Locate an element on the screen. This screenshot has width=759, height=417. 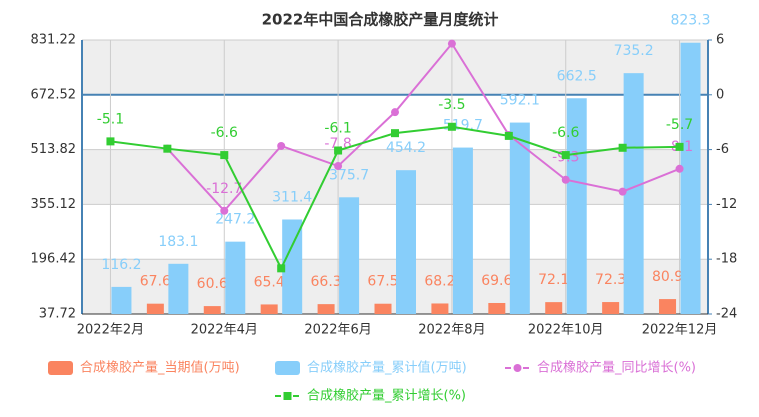
x-tick-label: 2022年12月 is located at coordinates (680, 330).